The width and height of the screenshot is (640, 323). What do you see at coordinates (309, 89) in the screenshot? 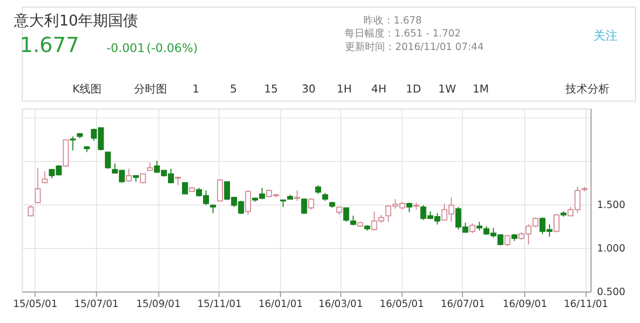
I see `text: 30` at bounding box center [309, 89].